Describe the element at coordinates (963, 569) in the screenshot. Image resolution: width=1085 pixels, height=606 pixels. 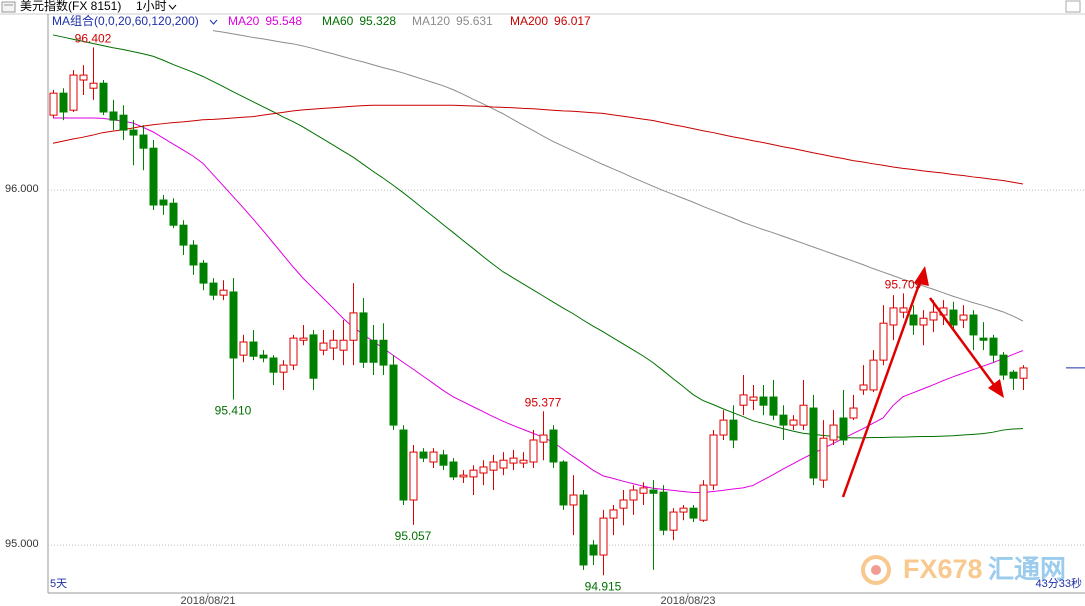
I see `watermark: FX678 汇通网` at that location.